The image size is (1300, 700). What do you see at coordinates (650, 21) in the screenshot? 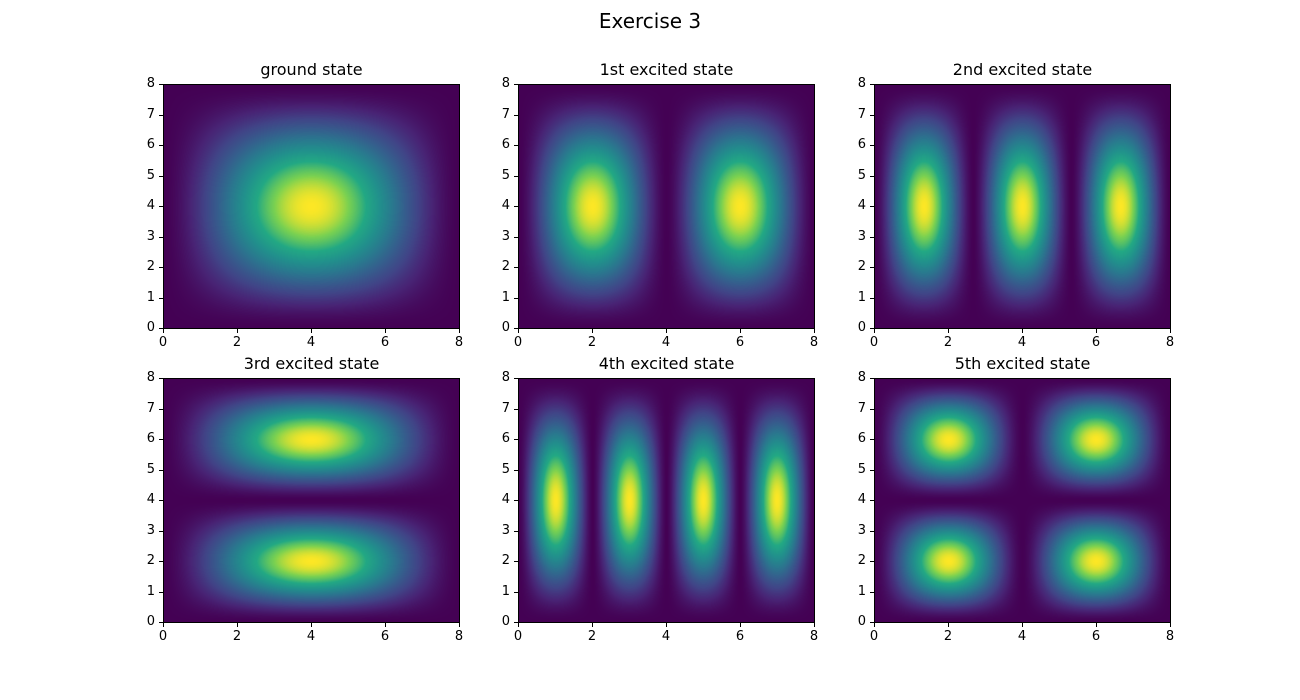
I see `figure-title: Exercise 3` at bounding box center [650, 21].